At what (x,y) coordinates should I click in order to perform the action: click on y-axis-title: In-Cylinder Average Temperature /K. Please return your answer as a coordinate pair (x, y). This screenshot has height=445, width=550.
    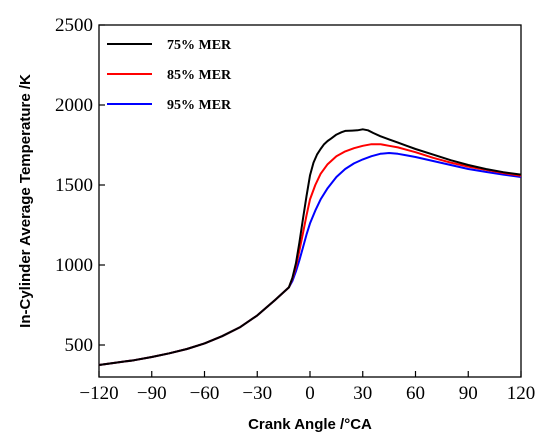
    Looking at the image, I should click on (25, 201).